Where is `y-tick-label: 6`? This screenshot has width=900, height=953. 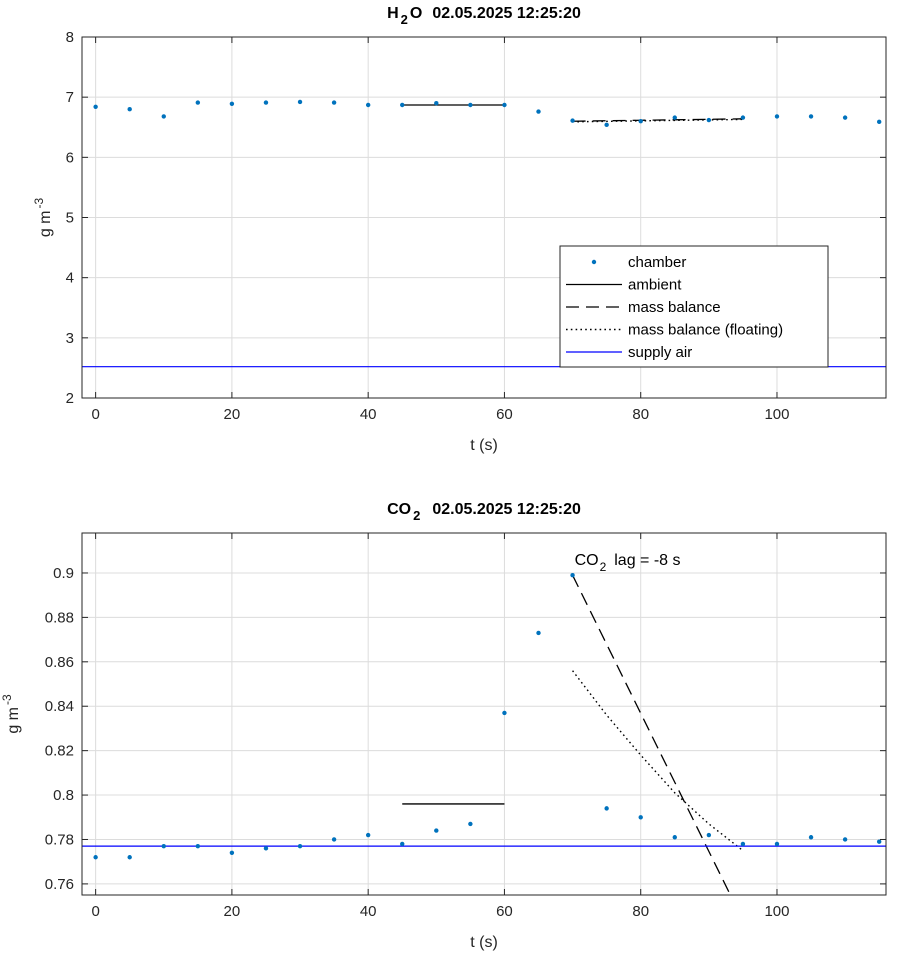
y-tick-label: 6 is located at coordinates (70, 157).